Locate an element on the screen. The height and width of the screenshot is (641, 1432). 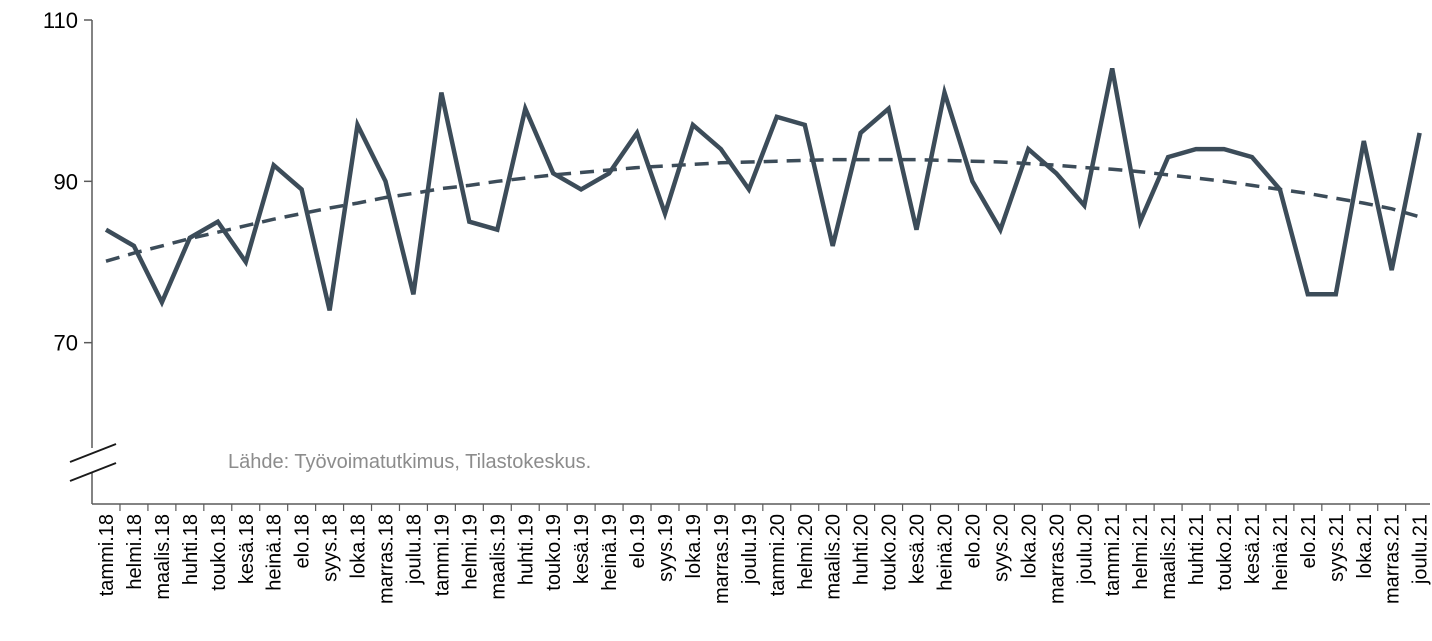
x-tick-label: kesä.18 is located at coordinates (247, 549).